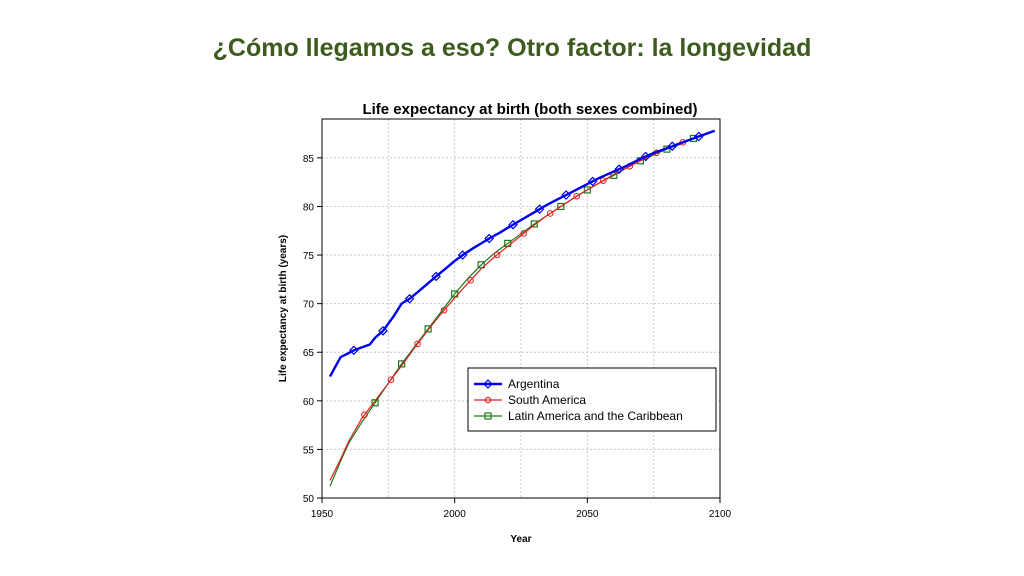  Describe the element at coordinates (309, 499) in the screenshot. I see `y-tick-label: 50` at that location.